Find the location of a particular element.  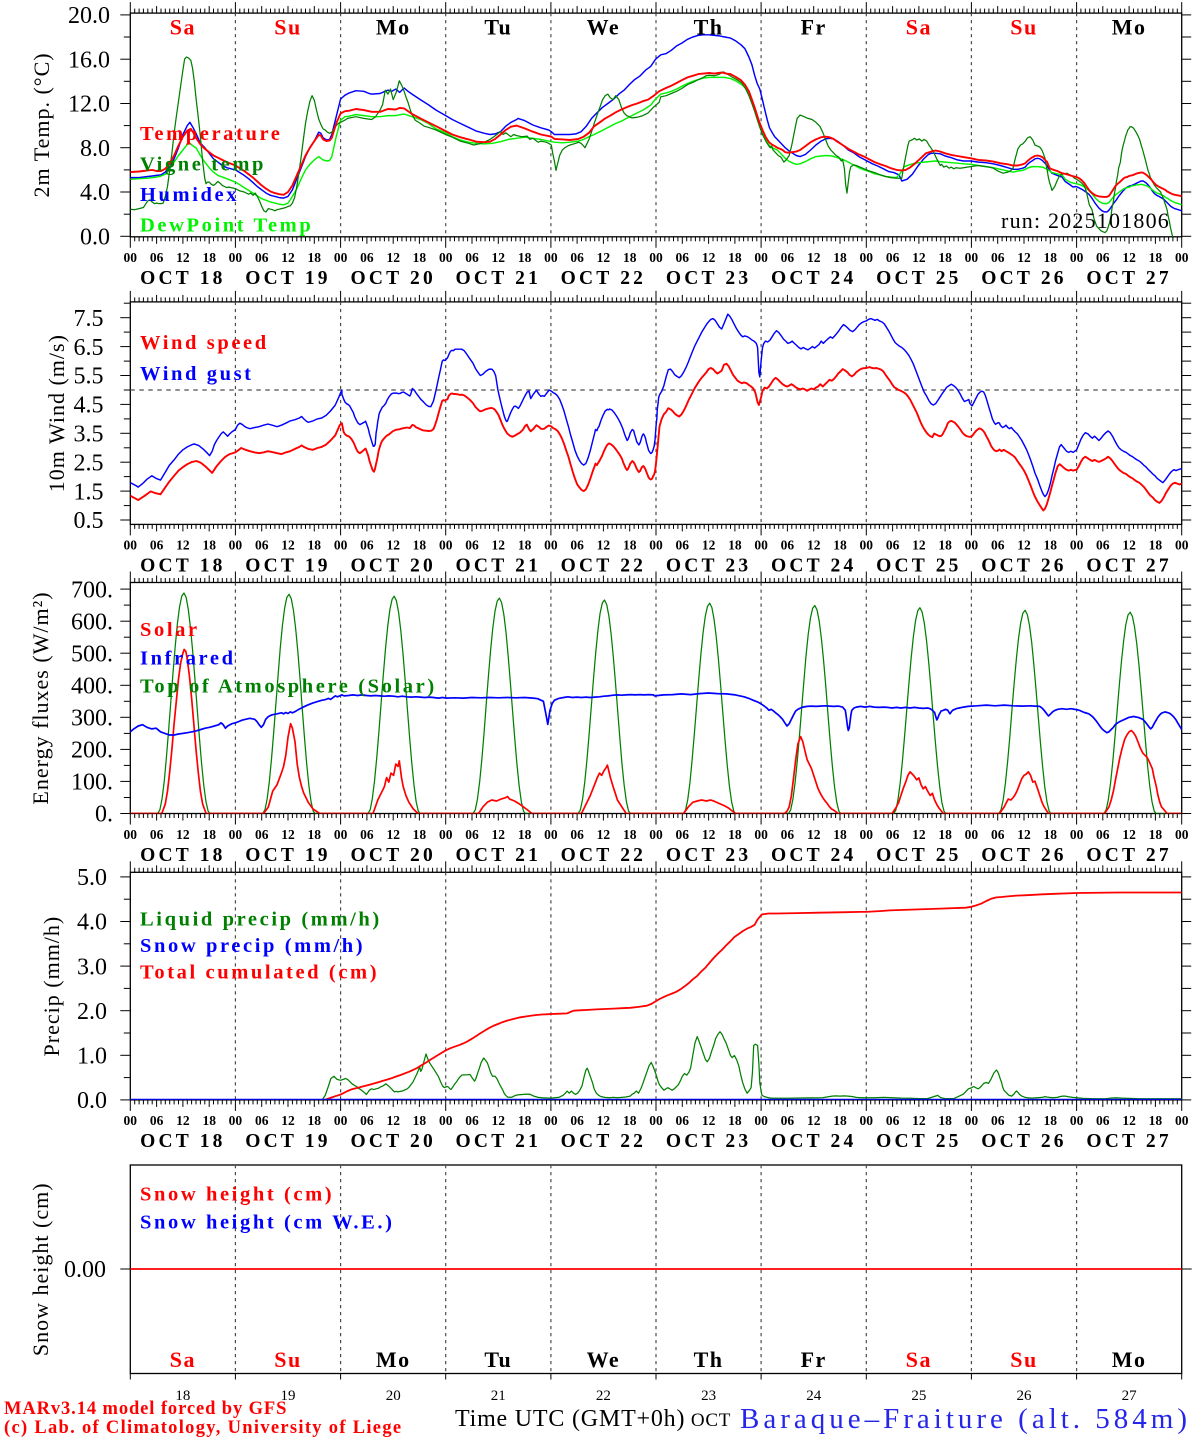

svg-text: We is located at coordinates (604, 1359).